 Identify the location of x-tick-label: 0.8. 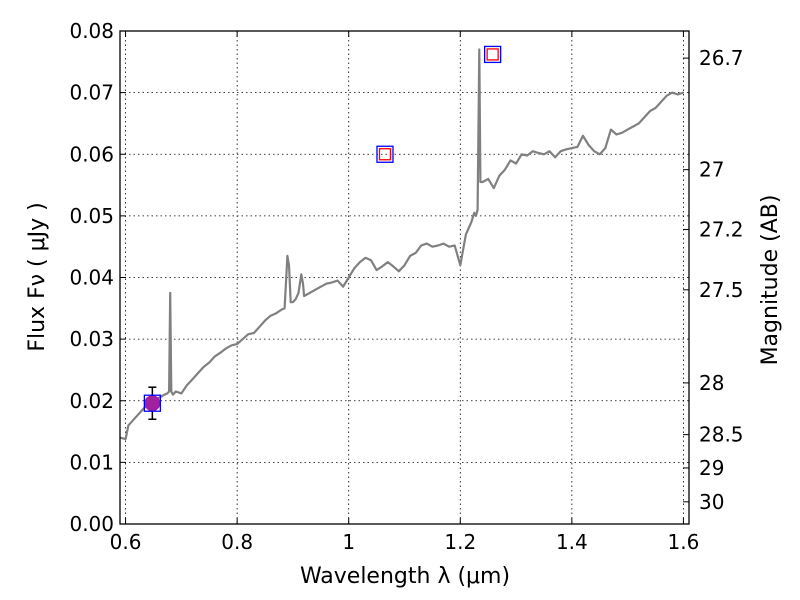
(237, 542).